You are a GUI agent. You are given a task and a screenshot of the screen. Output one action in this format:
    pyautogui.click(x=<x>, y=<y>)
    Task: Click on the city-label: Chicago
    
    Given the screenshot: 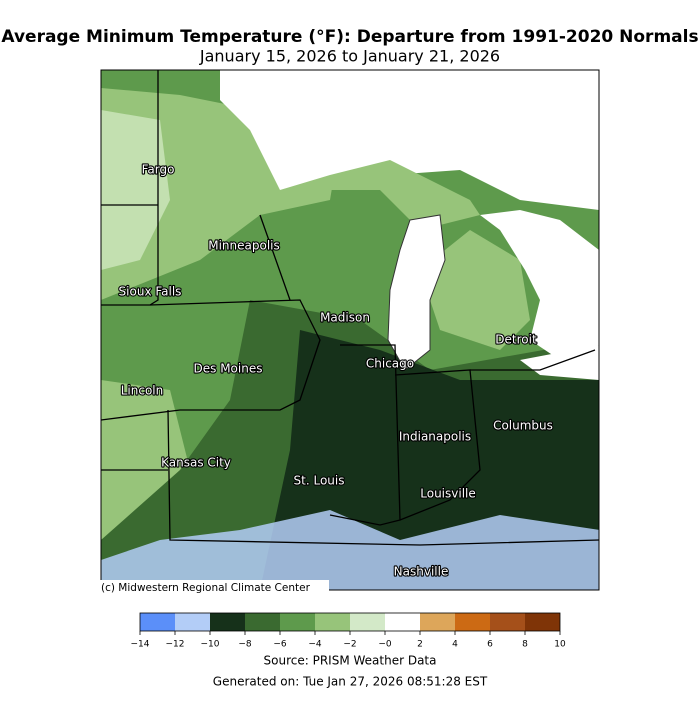 What is the action you would take?
    pyautogui.click(x=390, y=364)
    